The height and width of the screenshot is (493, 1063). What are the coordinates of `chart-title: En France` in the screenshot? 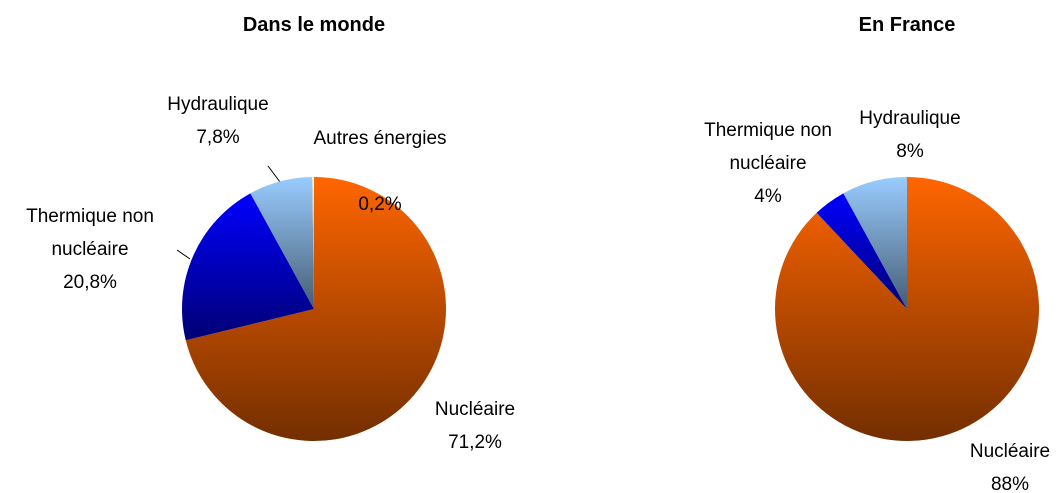 It's located at (907, 25).